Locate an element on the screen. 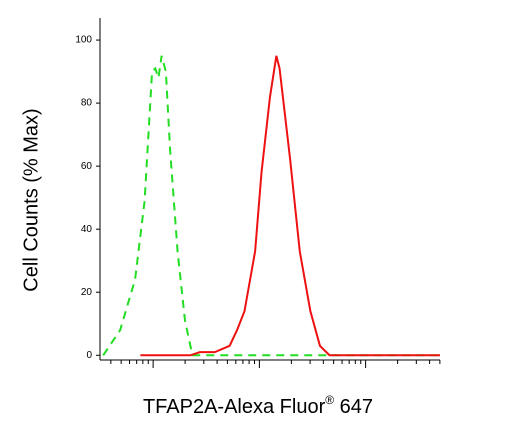 This screenshot has width=512, height=434. x-axis-label-tail: 647 is located at coordinates (353, 407).